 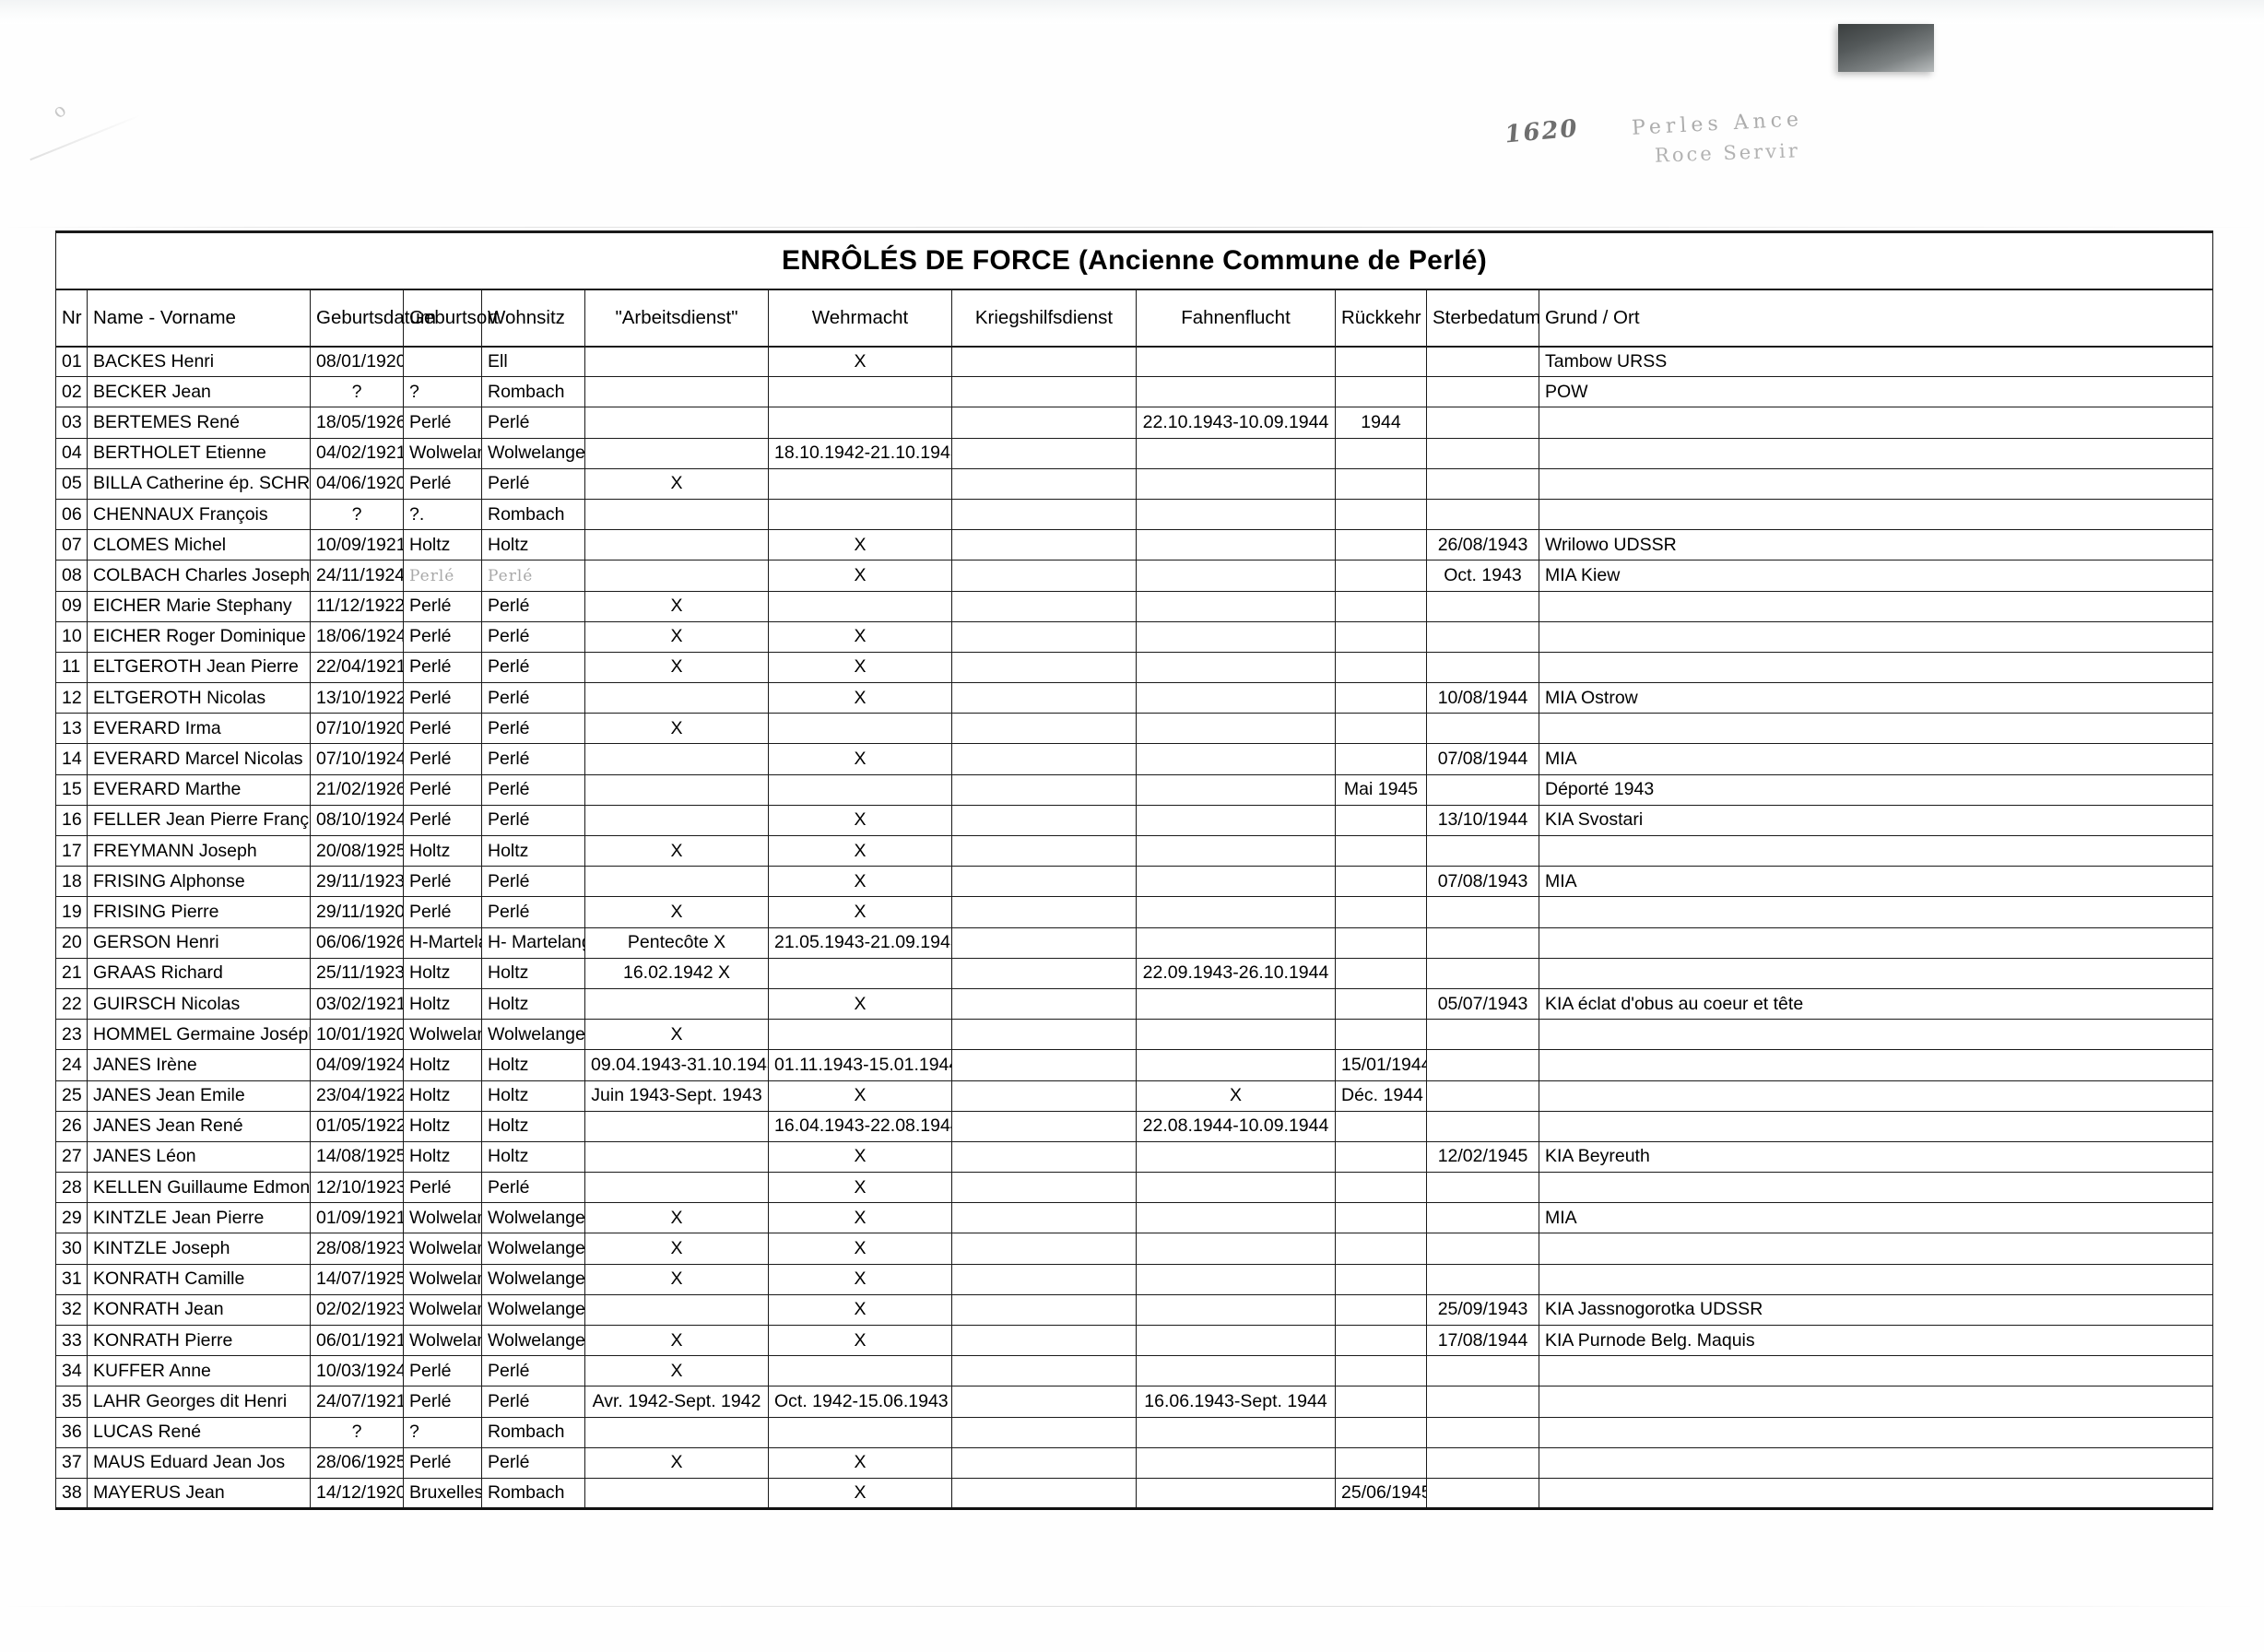 I want to click on cell-name: KINTZLE Jean Pierre, so click(x=199, y=1218).